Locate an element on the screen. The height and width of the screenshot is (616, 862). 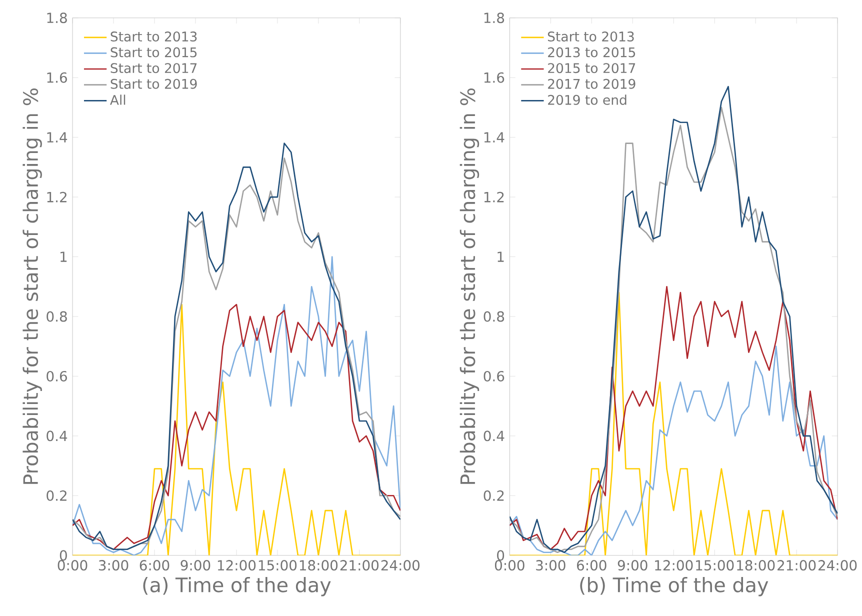
legend-label: Start to 2015 is located at coordinates (153, 52).